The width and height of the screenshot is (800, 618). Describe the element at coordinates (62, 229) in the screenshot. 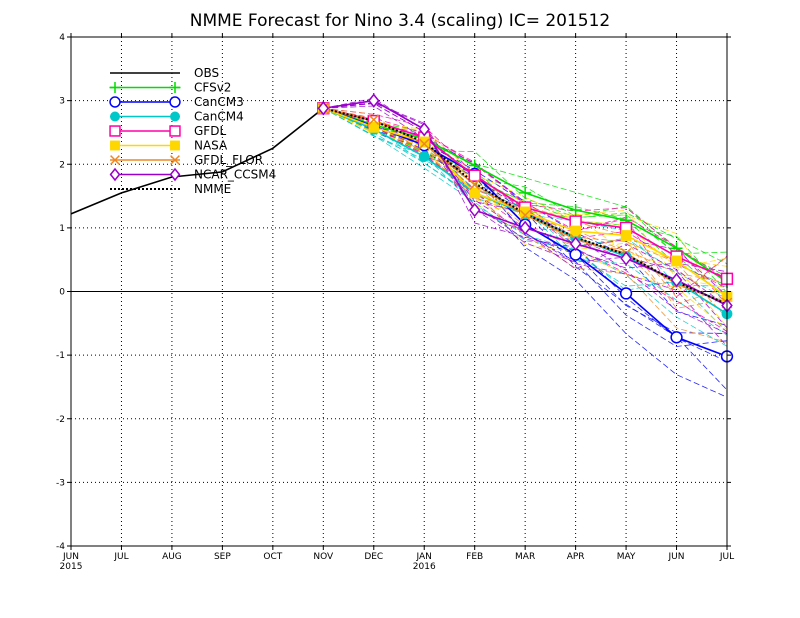

I see `y-tick-label: 1` at that location.